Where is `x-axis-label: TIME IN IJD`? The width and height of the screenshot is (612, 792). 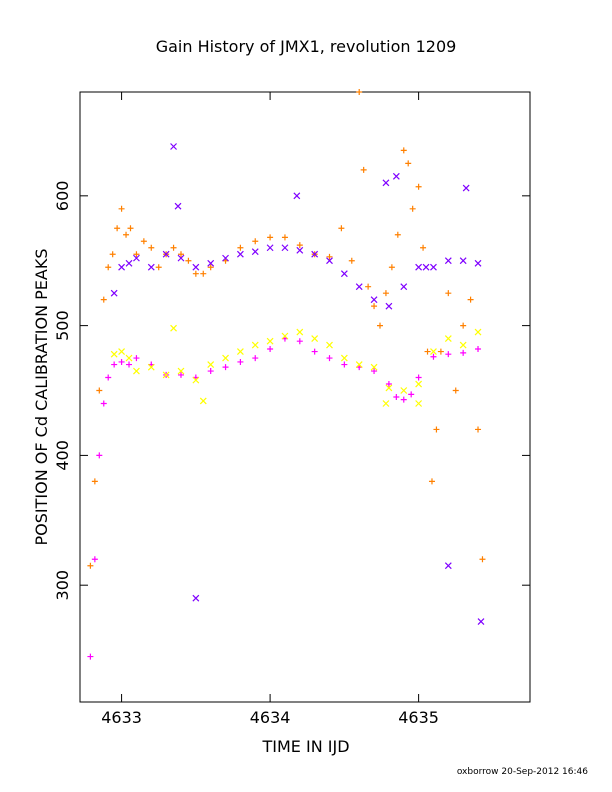
x-axis-label: TIME IN IJD is located at coordinates (305, 746).